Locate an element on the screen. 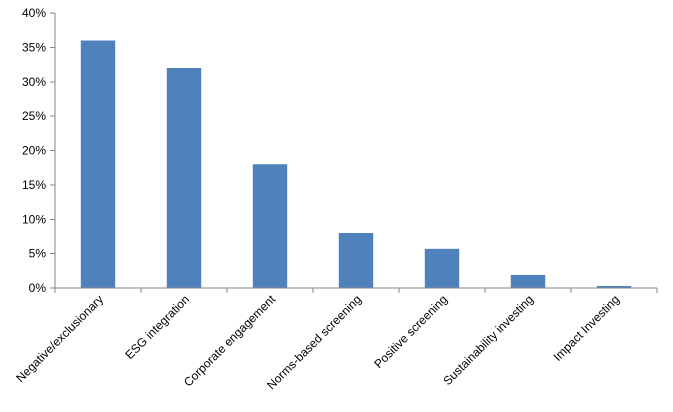  y-axis: 0% 5% 10% 15% 20% 25% 30% 35% 40% is located at coordinates (39, 150).